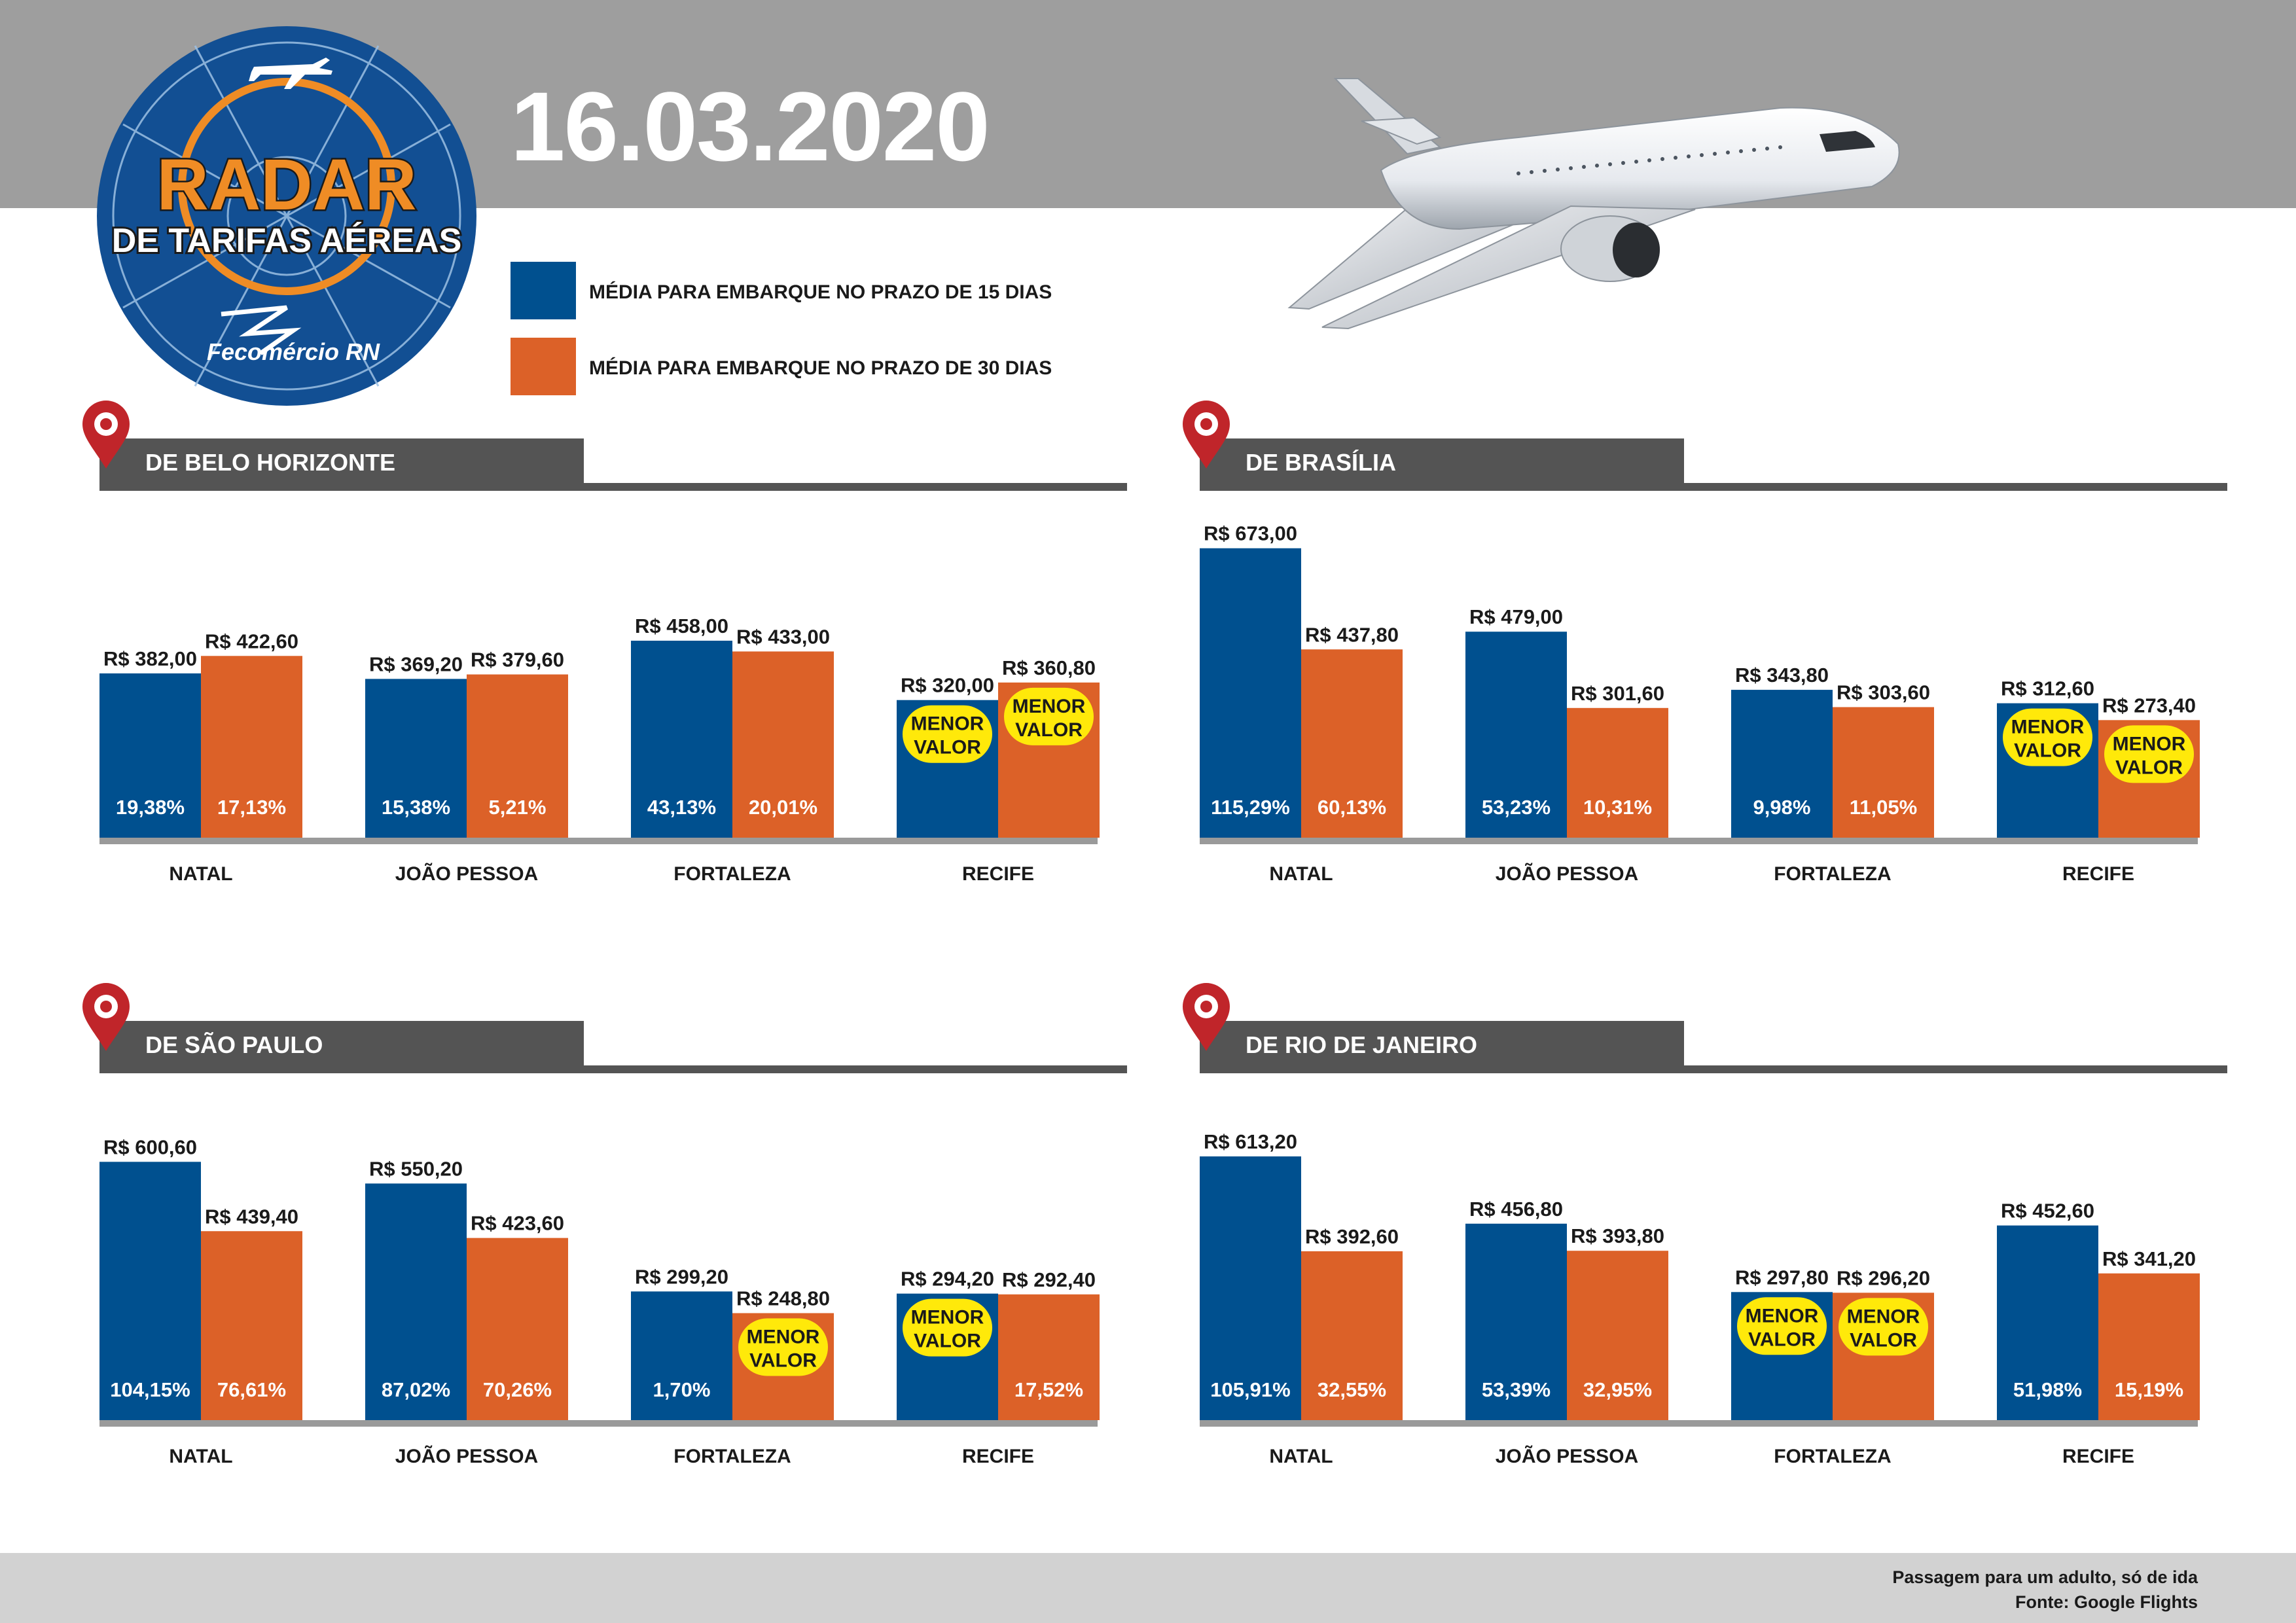 This screenshot has width=2296, height=1623. I want to click on panel-header: DE SÃO PAULO, so click(613, 1047).